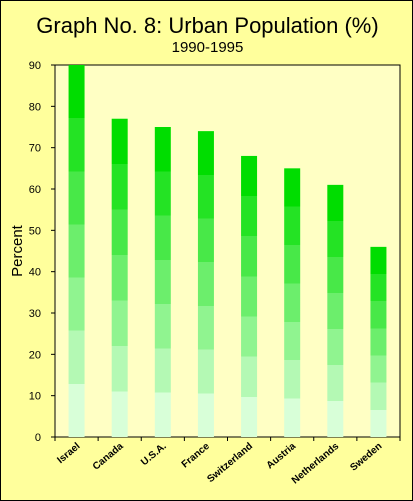  What do you see at coordinates (35, 314) in the screenshot?
I see `y-tick-label: 30` at bounding box center [35, 314].